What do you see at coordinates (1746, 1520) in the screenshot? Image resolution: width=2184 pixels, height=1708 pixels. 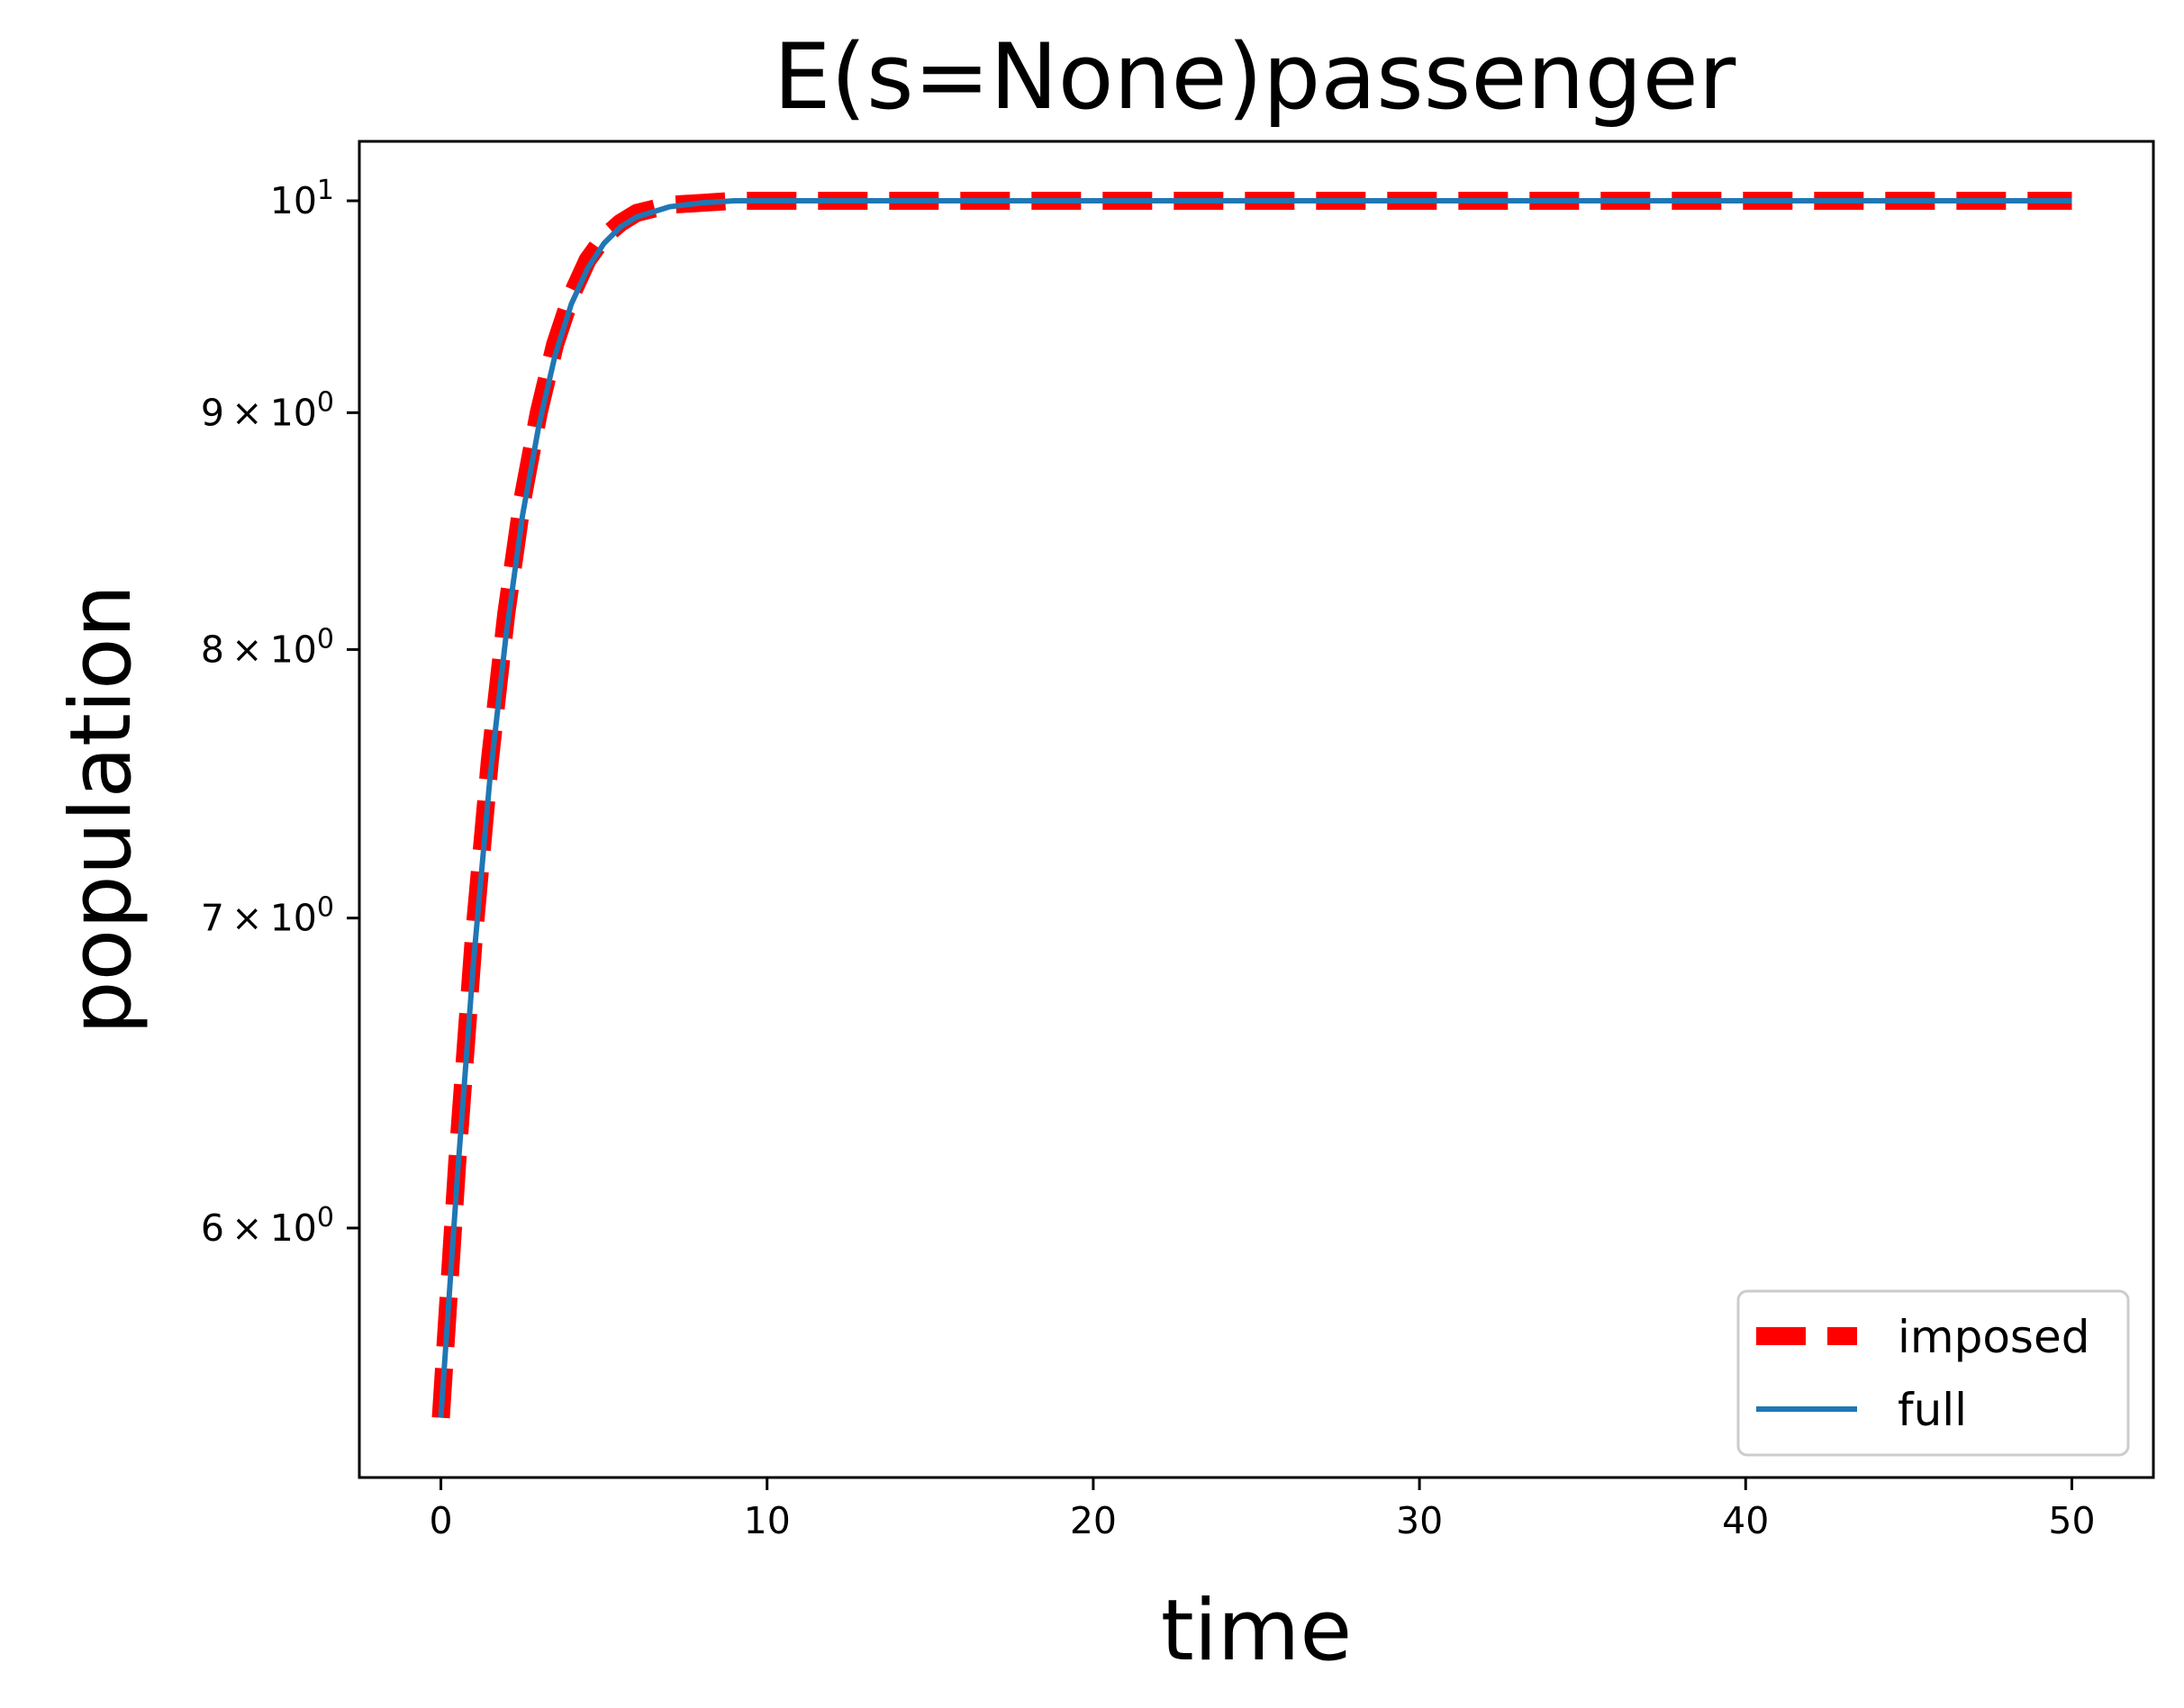 I see `x-tick-label: 40` at bounding box center [1746, 1520].